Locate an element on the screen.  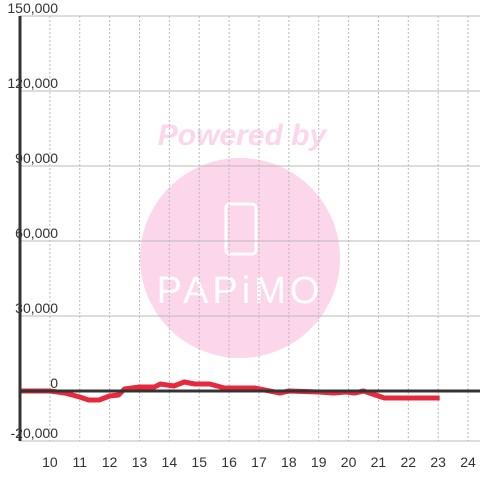
y-tick-label: 120,000 is located at coordinates (32, 83).